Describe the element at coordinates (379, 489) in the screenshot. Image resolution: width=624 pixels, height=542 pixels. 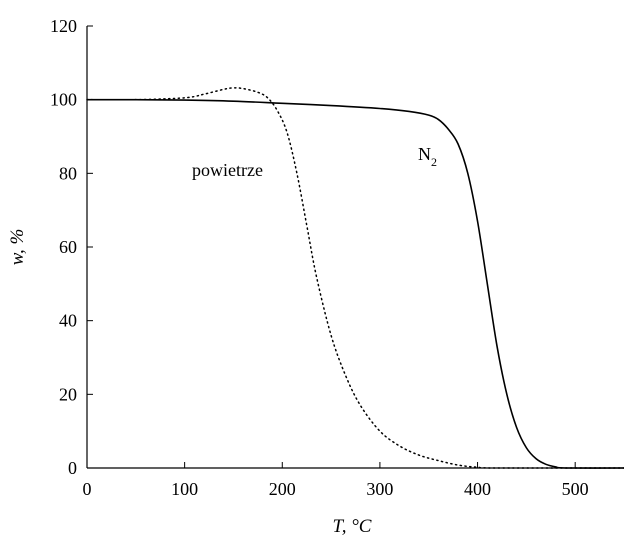
I see `x-tick-label: 300` at that location.